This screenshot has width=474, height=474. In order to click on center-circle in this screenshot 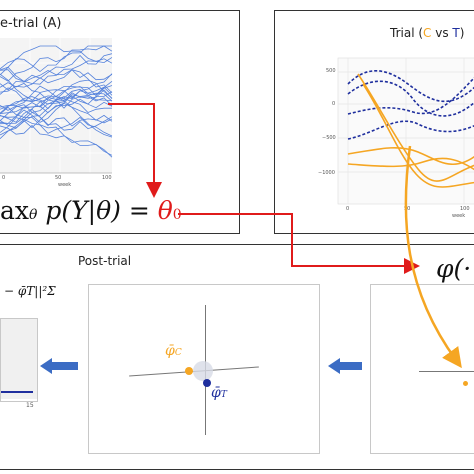, I will do `click(203, 371)`.